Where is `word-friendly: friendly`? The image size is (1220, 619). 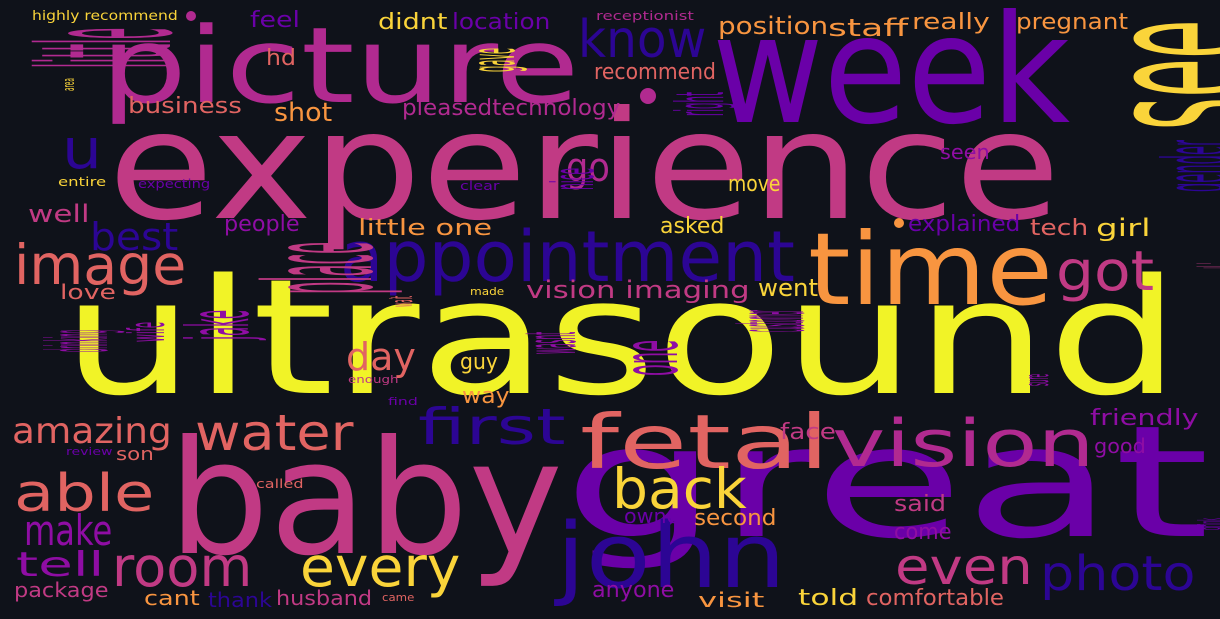 word-friendly: friendly is located at coordinates (1144, 418).